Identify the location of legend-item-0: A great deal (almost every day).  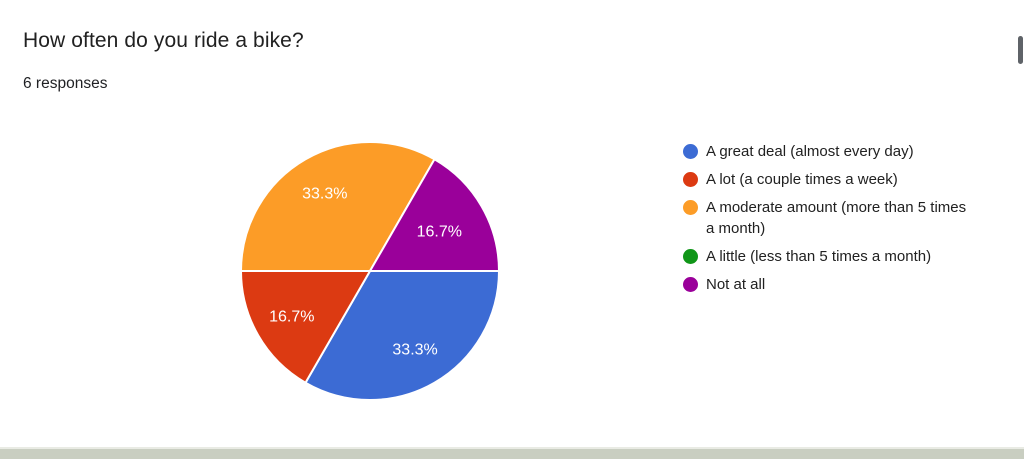
(838, 151).